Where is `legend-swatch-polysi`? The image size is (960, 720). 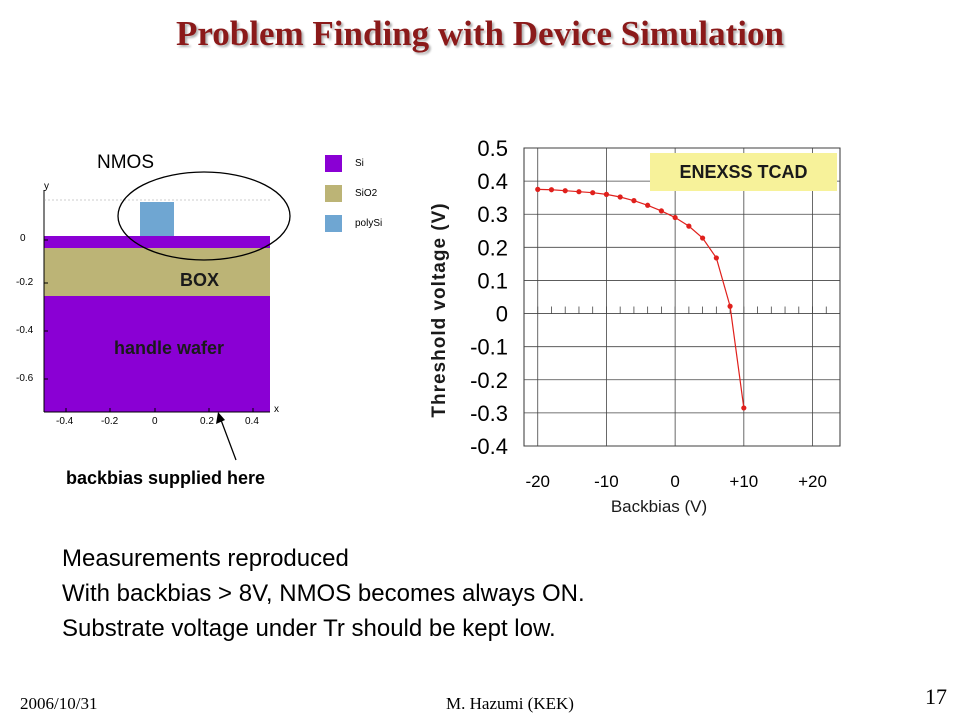 legend-swatch-polysi is located at coordinates (333, 223).